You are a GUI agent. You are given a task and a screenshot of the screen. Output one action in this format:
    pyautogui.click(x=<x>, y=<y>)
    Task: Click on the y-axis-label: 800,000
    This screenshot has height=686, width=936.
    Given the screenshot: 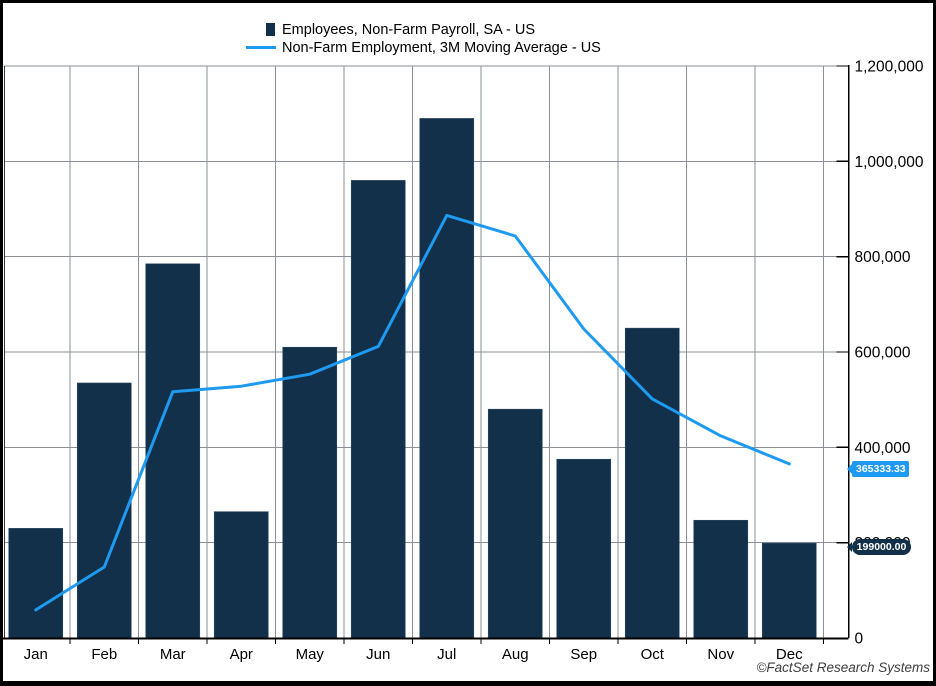 What is the action you would take?
    pyautogui.click(x=883, y=257)
    